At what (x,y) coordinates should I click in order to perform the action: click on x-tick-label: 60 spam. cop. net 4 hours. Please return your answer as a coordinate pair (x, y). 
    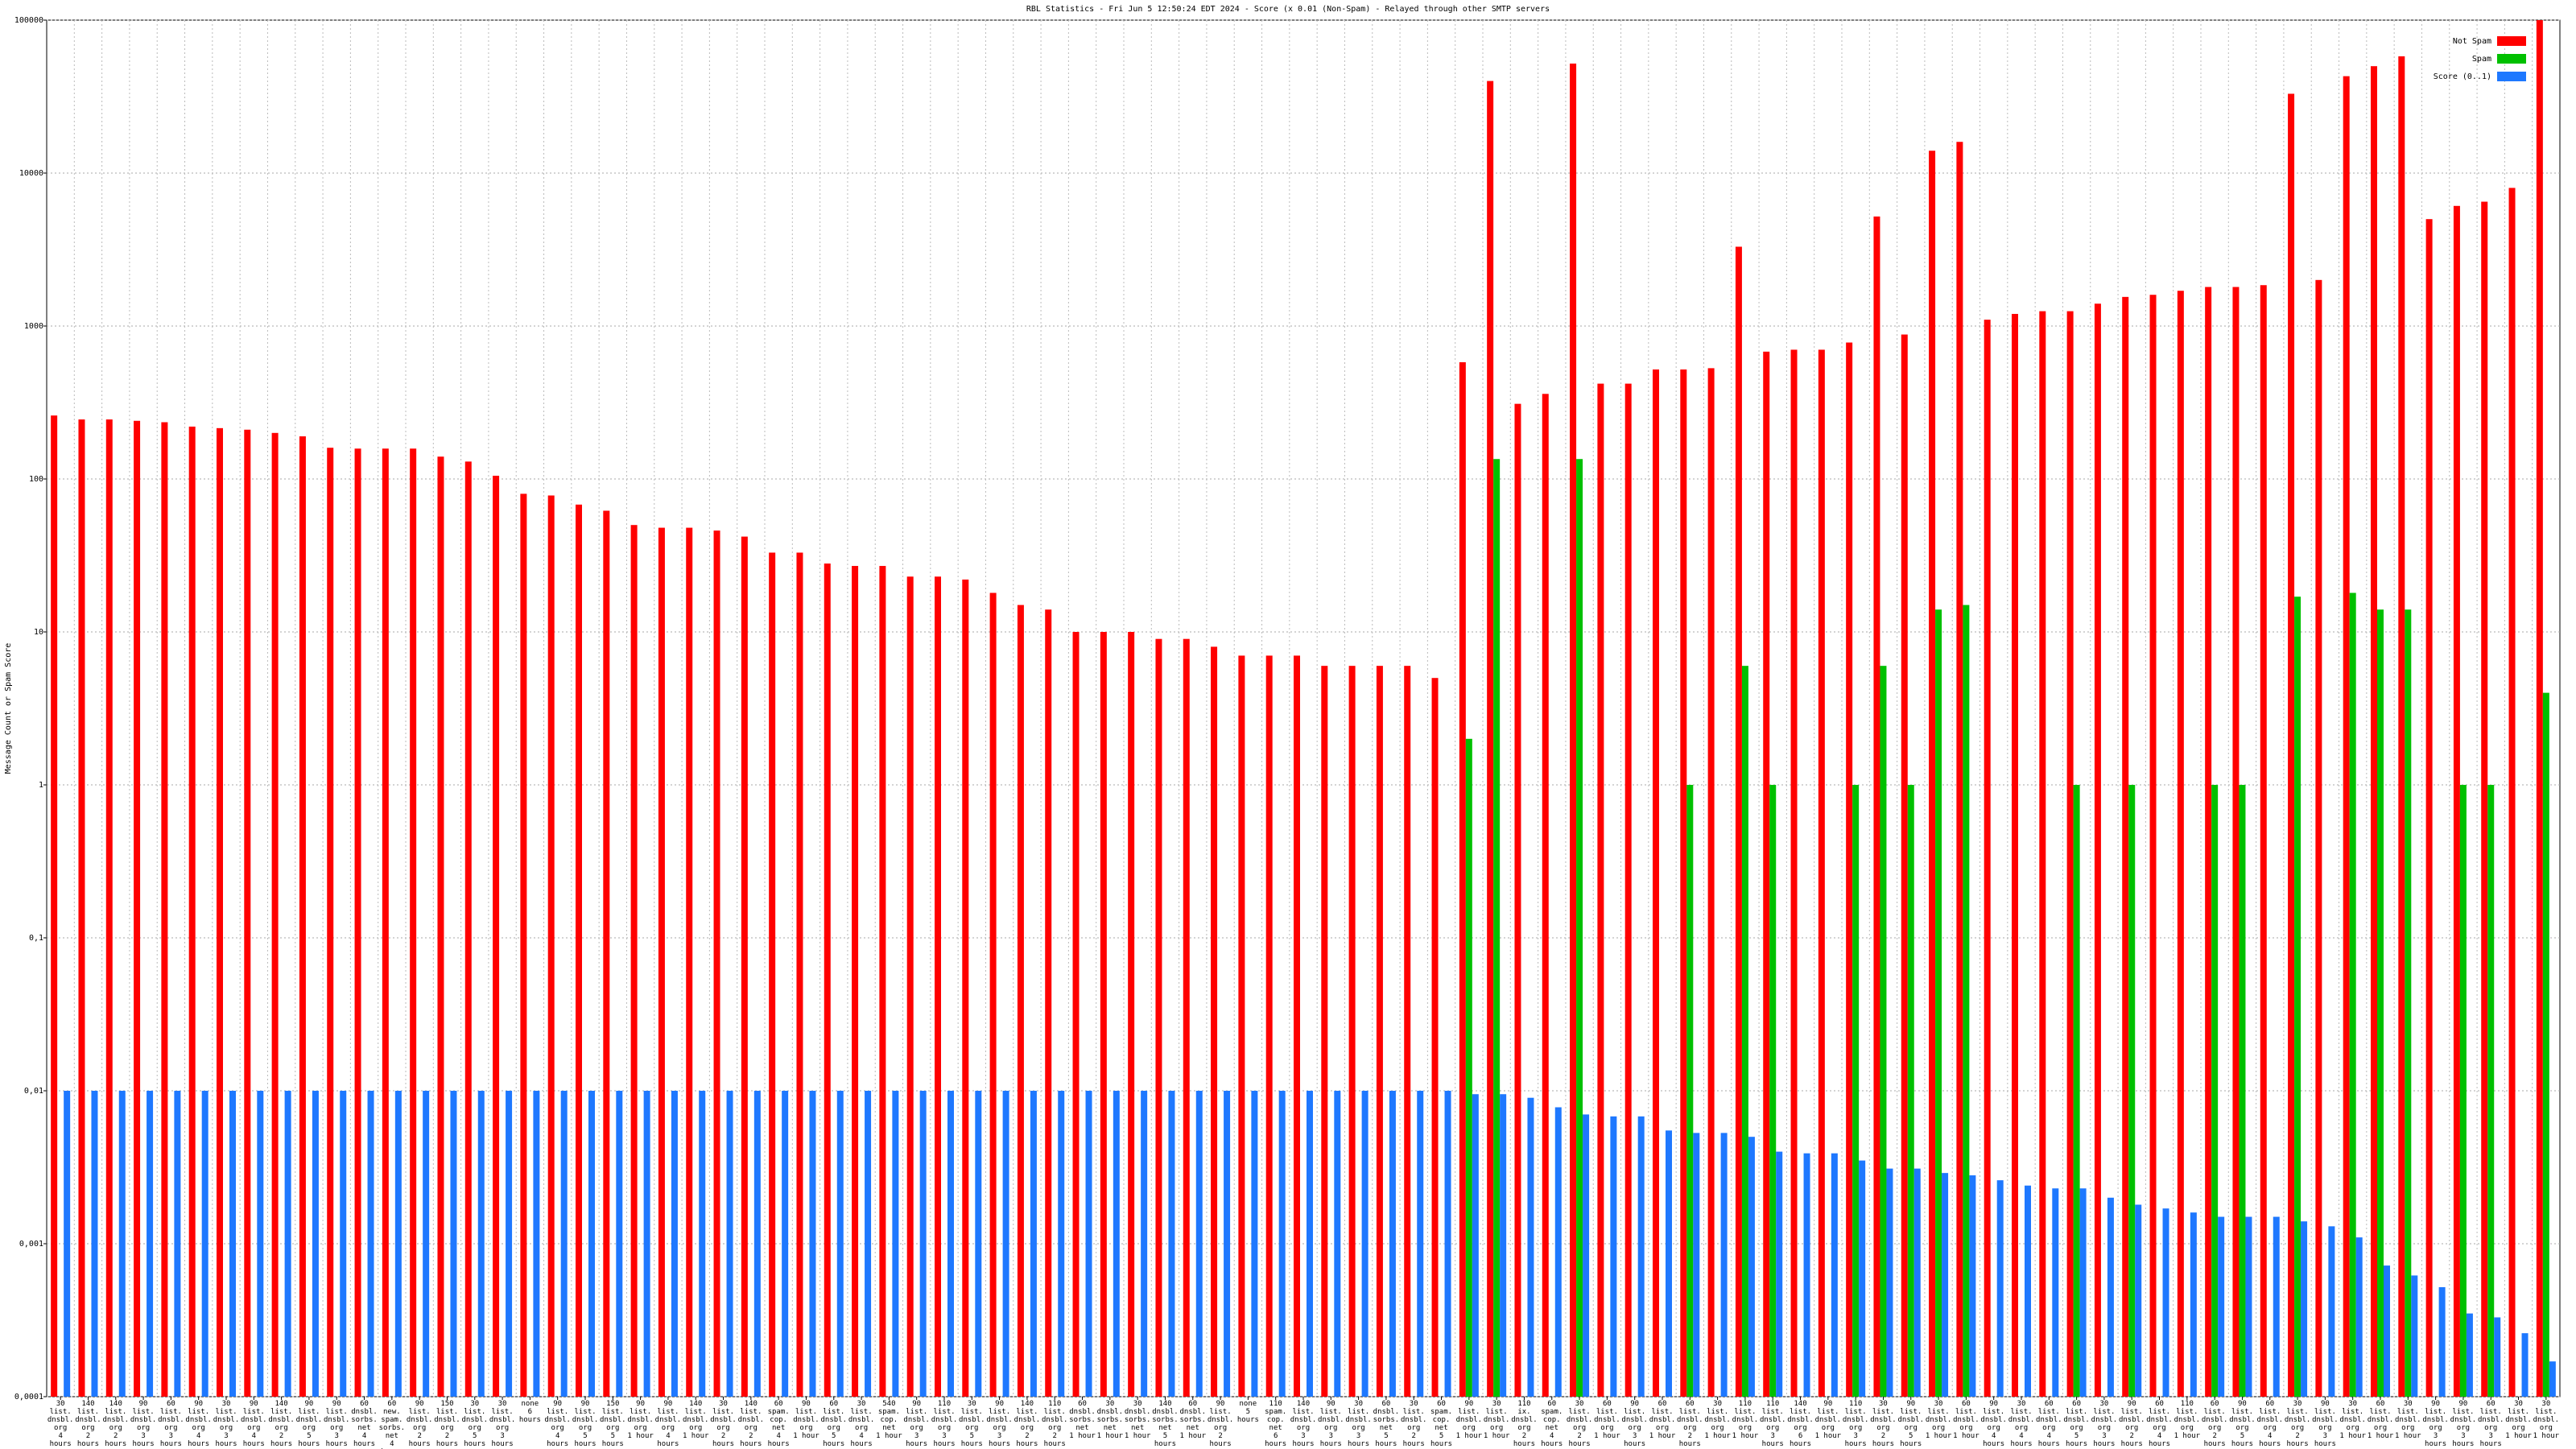
    Looking at the image, I should click on (1552, 1424).